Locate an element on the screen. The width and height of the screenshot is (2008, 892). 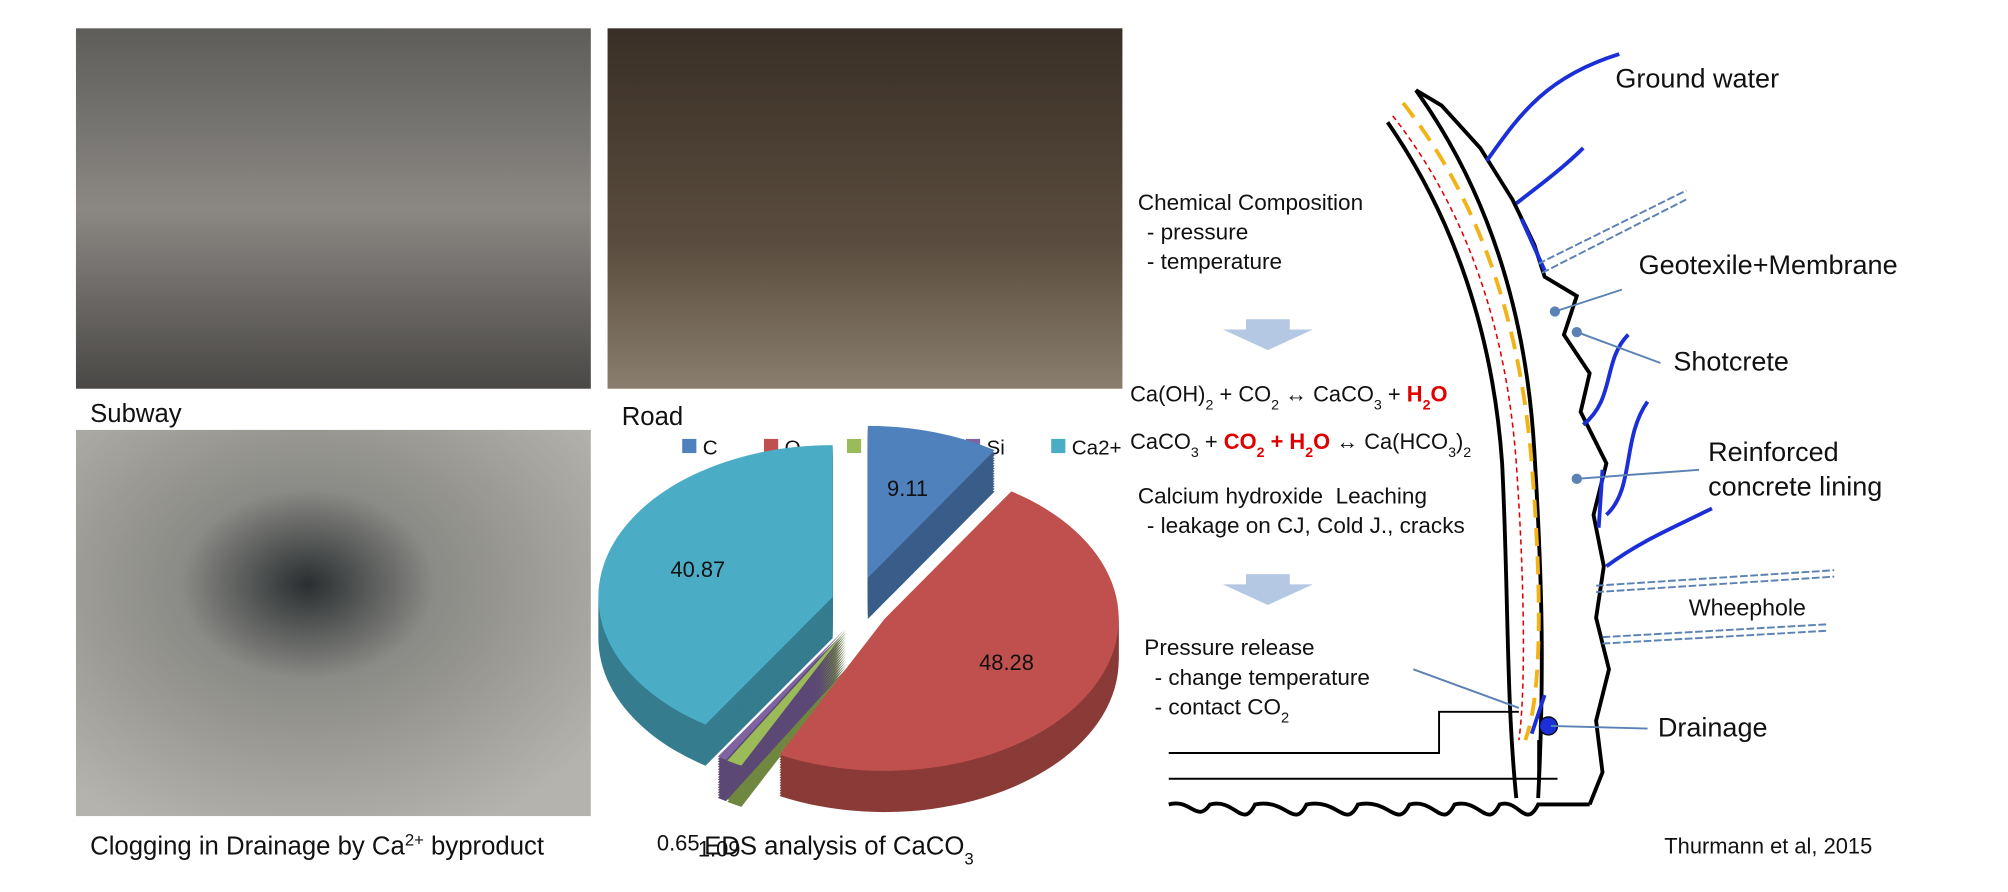
mechanism-line: Ca(OH)2 + CO2 ↔ CaCO3 + H2O is located at coordinates (1288, 398).